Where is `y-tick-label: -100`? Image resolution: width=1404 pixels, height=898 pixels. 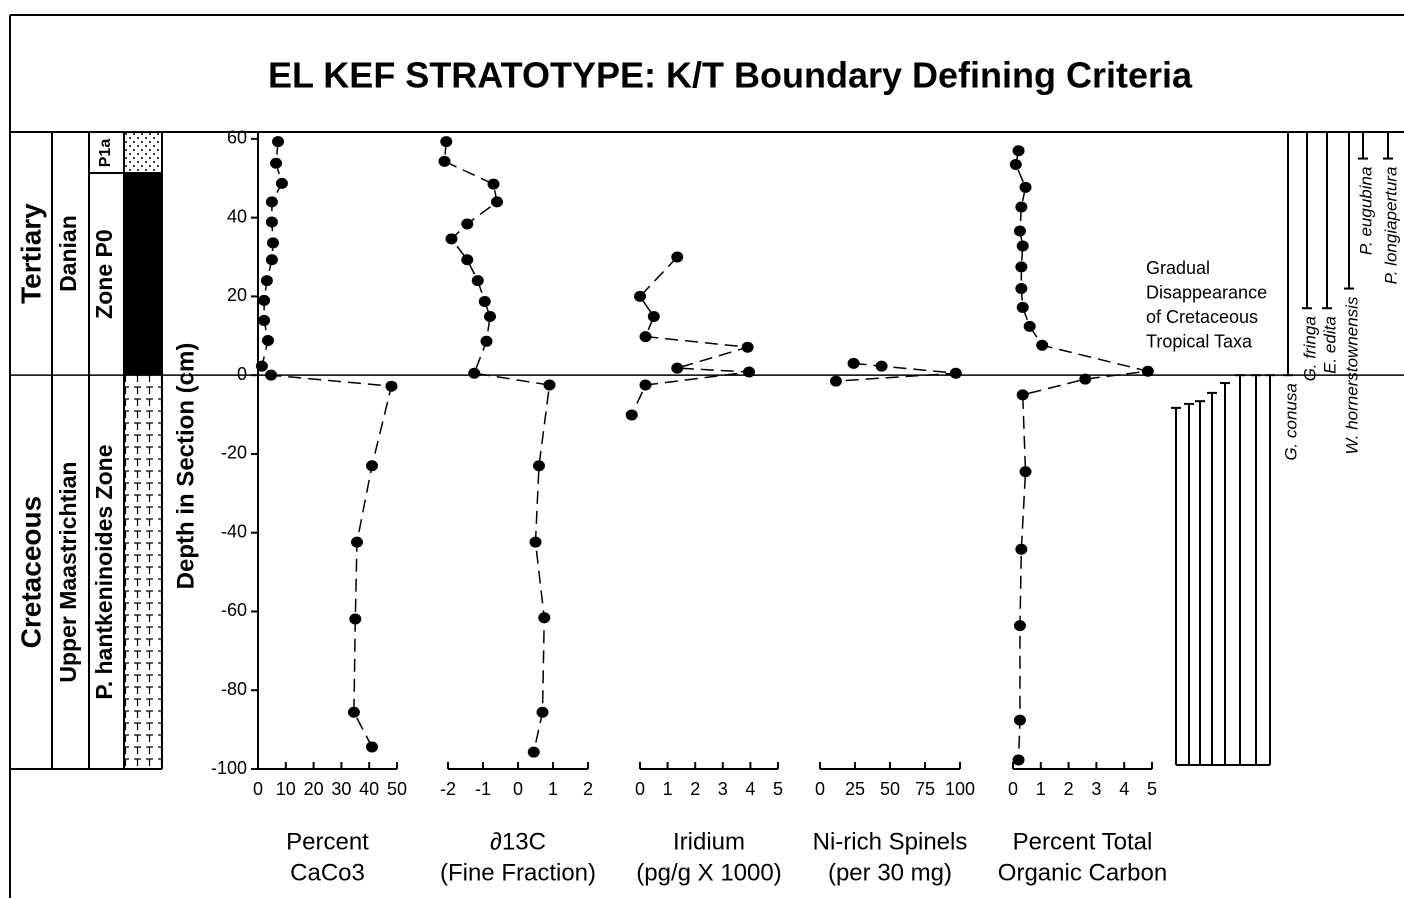 y-tick-label: -100 is located at coordinates (229, 768).